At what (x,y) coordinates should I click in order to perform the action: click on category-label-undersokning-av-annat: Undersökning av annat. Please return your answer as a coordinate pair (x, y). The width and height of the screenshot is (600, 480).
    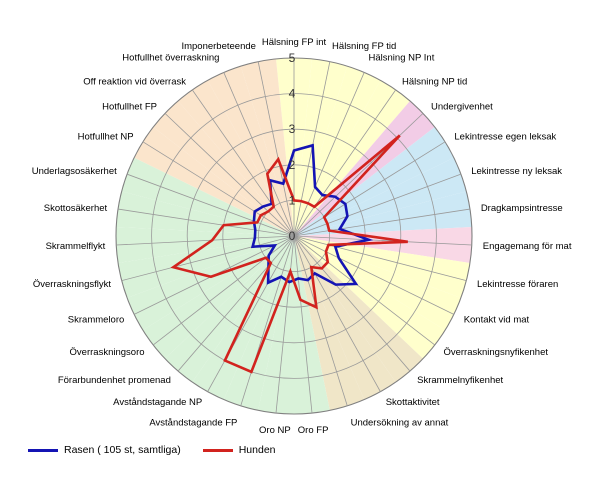
    Looking at the image, I should click on (400, 422).